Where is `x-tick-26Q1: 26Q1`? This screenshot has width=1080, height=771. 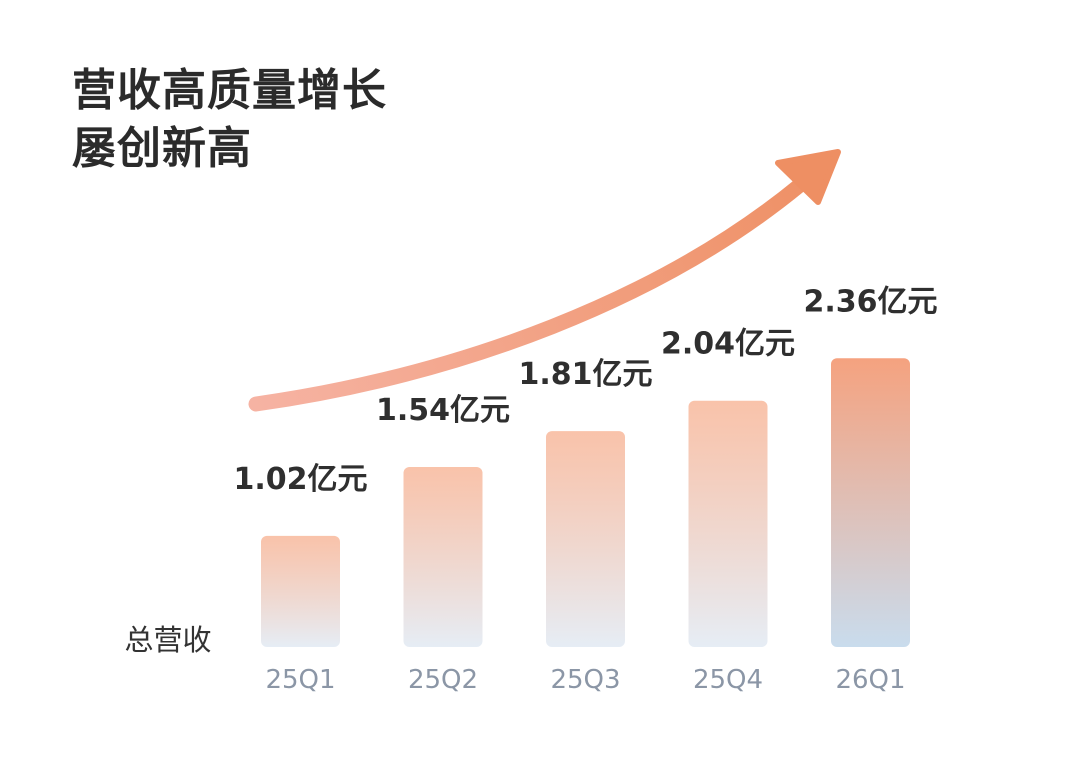
x-tick-26Q1: 26Q1 is located at coordinates (870, 680).